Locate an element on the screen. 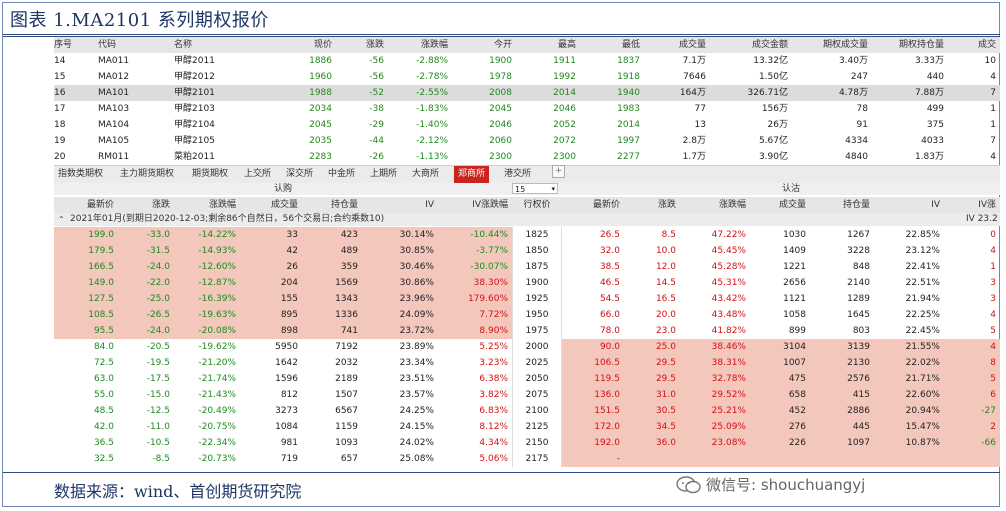  put-cell: 20.0 is located at coordinates (665, 315).